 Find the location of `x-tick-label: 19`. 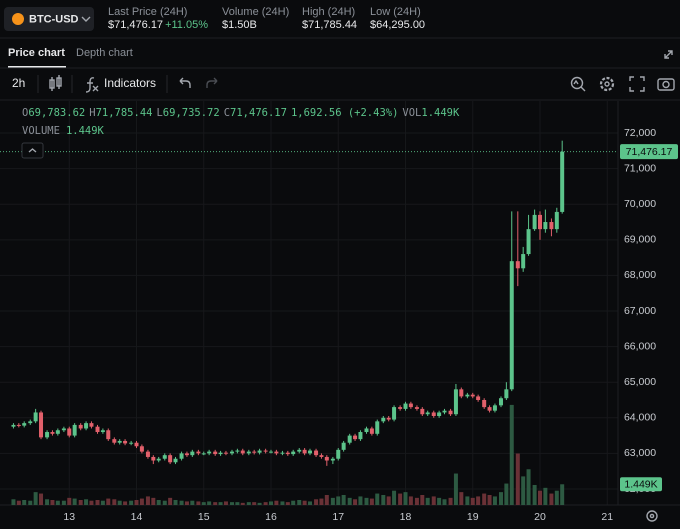

x-tick-label: 19 is located at coordinates (473, 517).